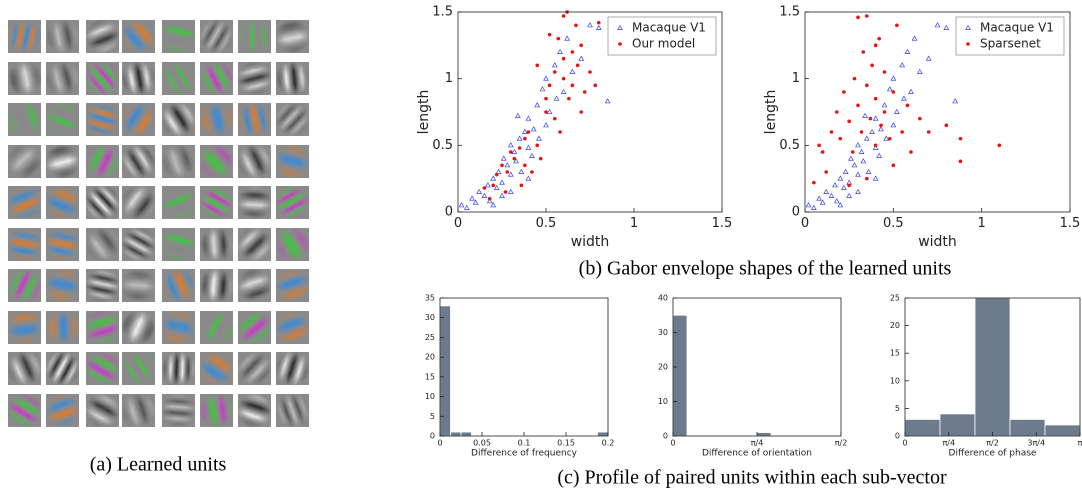  What do you see at coordinates (1080, 443) in the screenshot?
I see `x-tick-label: π` at bounding box center [1080, 443].